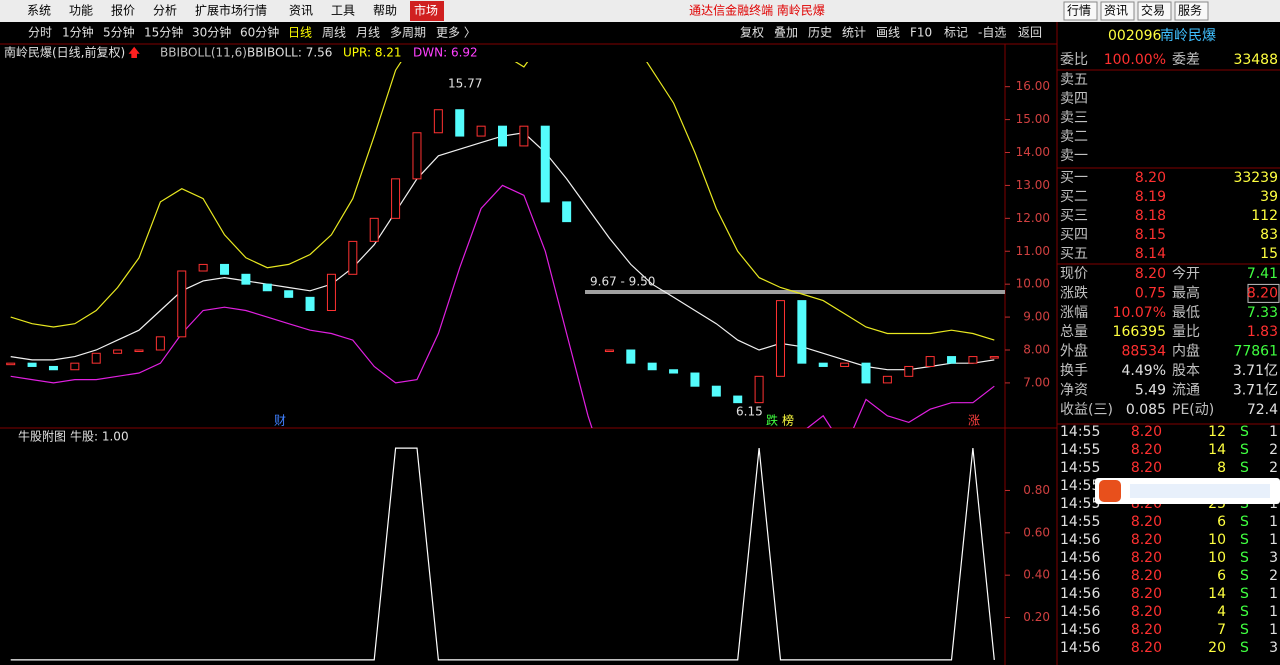 The width and height of the screenshot is (1280, 665). I want to click on quote-text: 1.83, so click(1262, 332).